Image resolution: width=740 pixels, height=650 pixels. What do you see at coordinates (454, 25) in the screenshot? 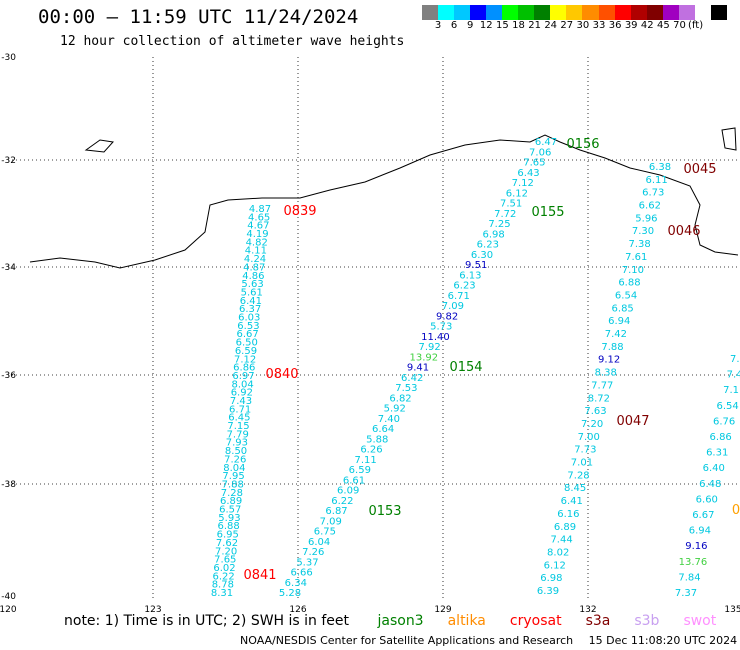
I see `color-scale-label: 6` at bounding box center [454, 25].